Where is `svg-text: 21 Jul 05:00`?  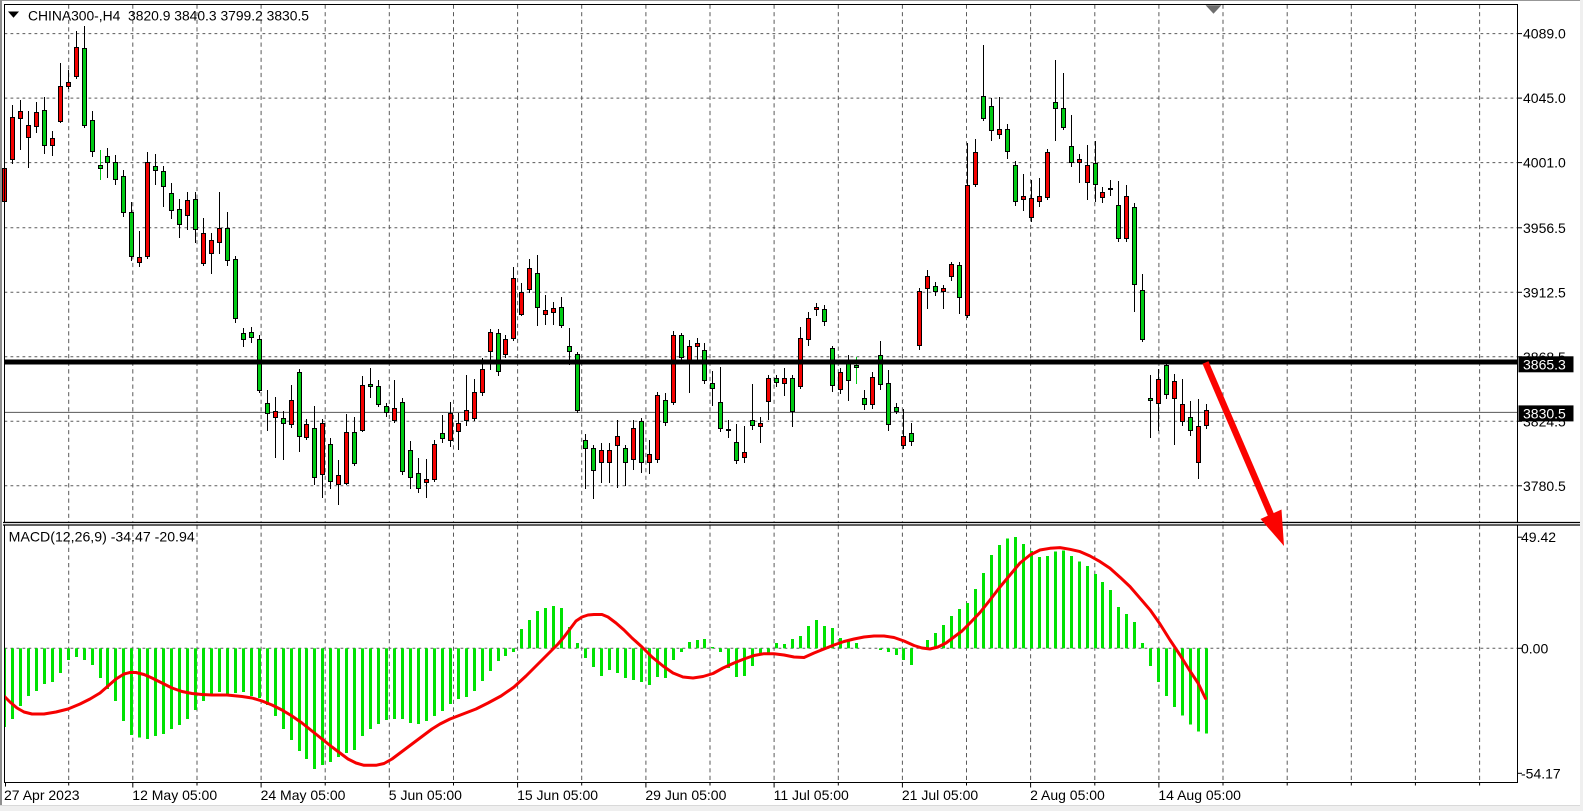 svg-text: 21 Jul 05:00 is located at coordinates (940, 795).